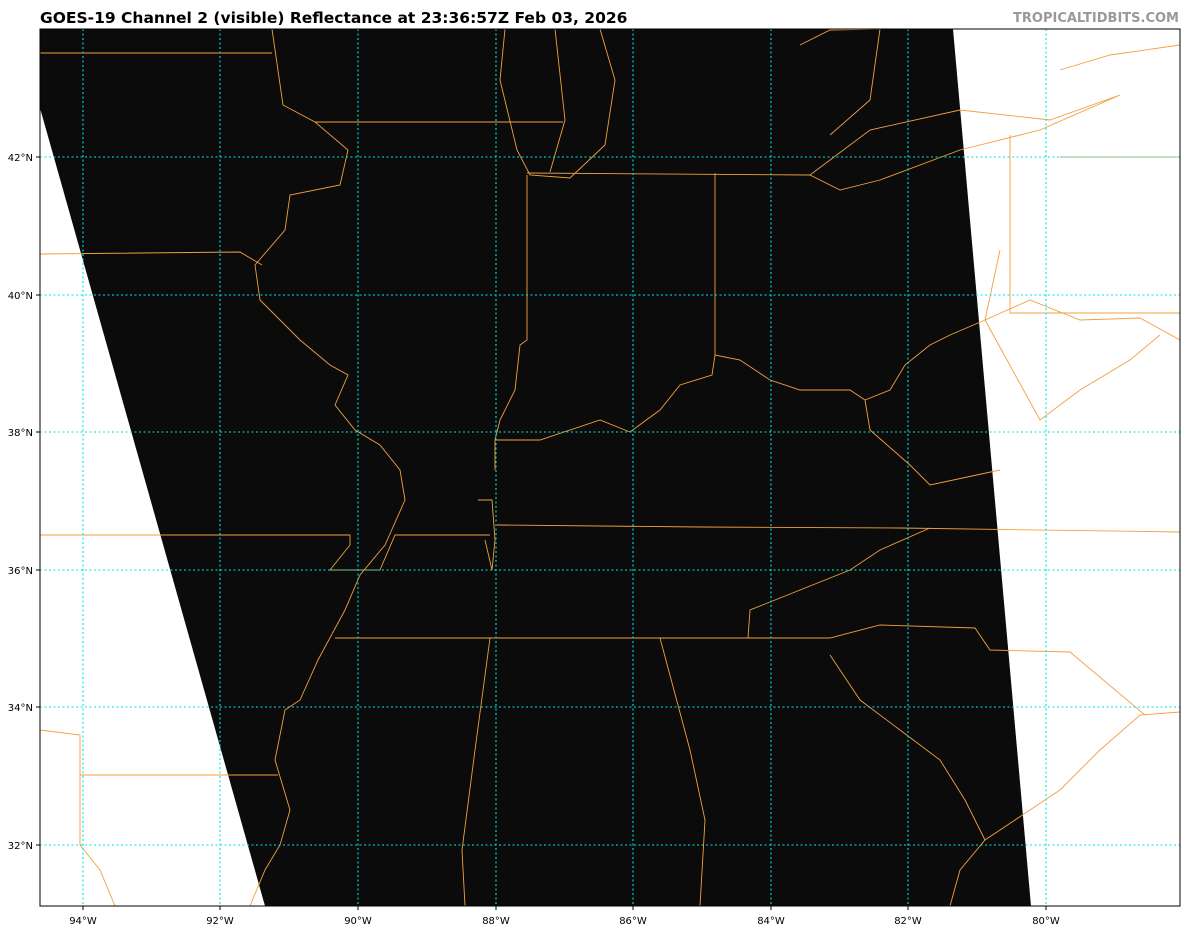  What do you see at coordinates (83, 921) in the screenshot?
I see `longitude-label: 94°W` at bounding box center [83, 921].